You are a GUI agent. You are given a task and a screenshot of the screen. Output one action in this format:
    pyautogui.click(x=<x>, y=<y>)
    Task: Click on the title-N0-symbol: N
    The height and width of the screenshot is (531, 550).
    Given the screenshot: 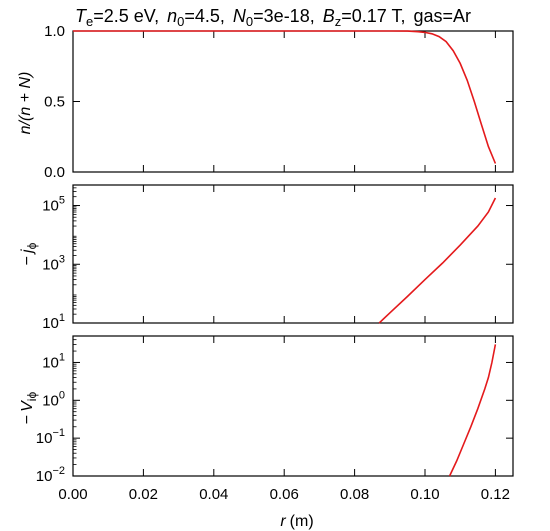 What is the action you would take?
    pyautogui.click(x=240, y=16)
    